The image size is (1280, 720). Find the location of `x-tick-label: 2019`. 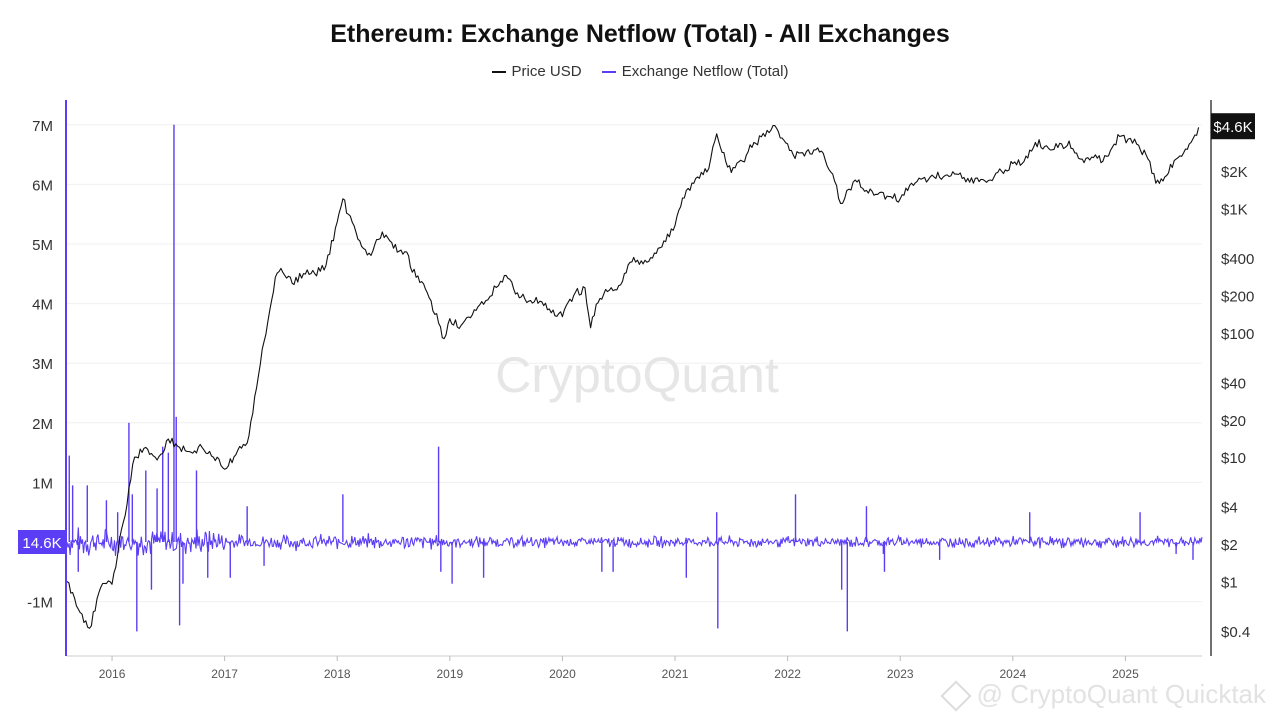

x-tick-label: 2019 is located at coordinates (449, 674).